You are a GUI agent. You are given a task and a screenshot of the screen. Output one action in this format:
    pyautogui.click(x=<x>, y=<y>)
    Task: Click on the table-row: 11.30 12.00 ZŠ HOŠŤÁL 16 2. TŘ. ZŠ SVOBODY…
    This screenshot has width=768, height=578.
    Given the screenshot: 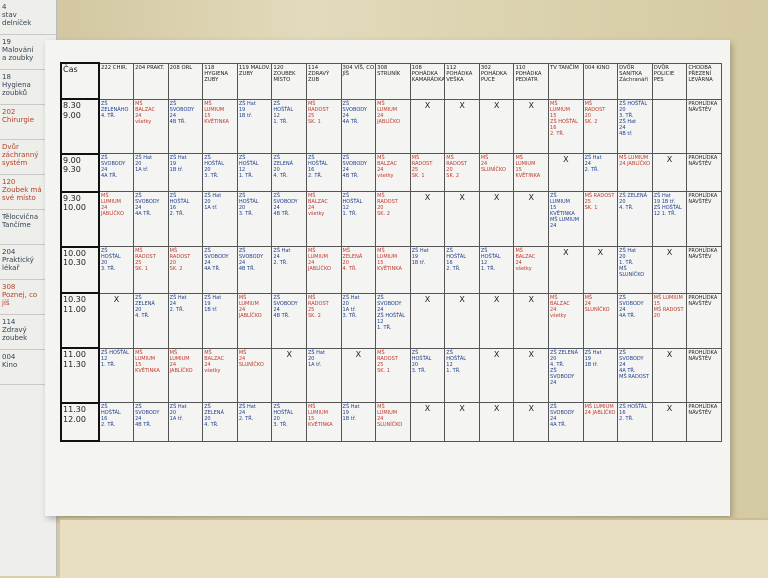 What is the action you would take?
    pyautogui.click(x=391, y=422)
    